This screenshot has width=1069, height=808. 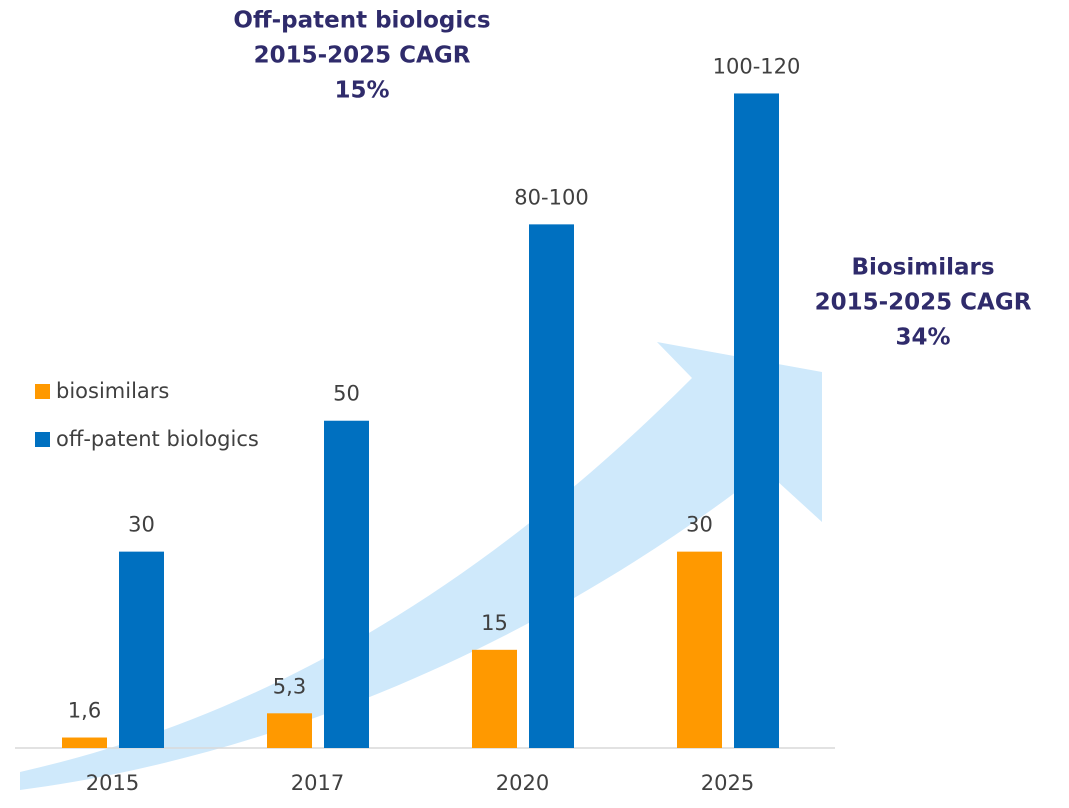 What do you see at coordinates (757, 66) in the screenshot?
I see `value-label: 100-120` at bounding box center [757, 66].